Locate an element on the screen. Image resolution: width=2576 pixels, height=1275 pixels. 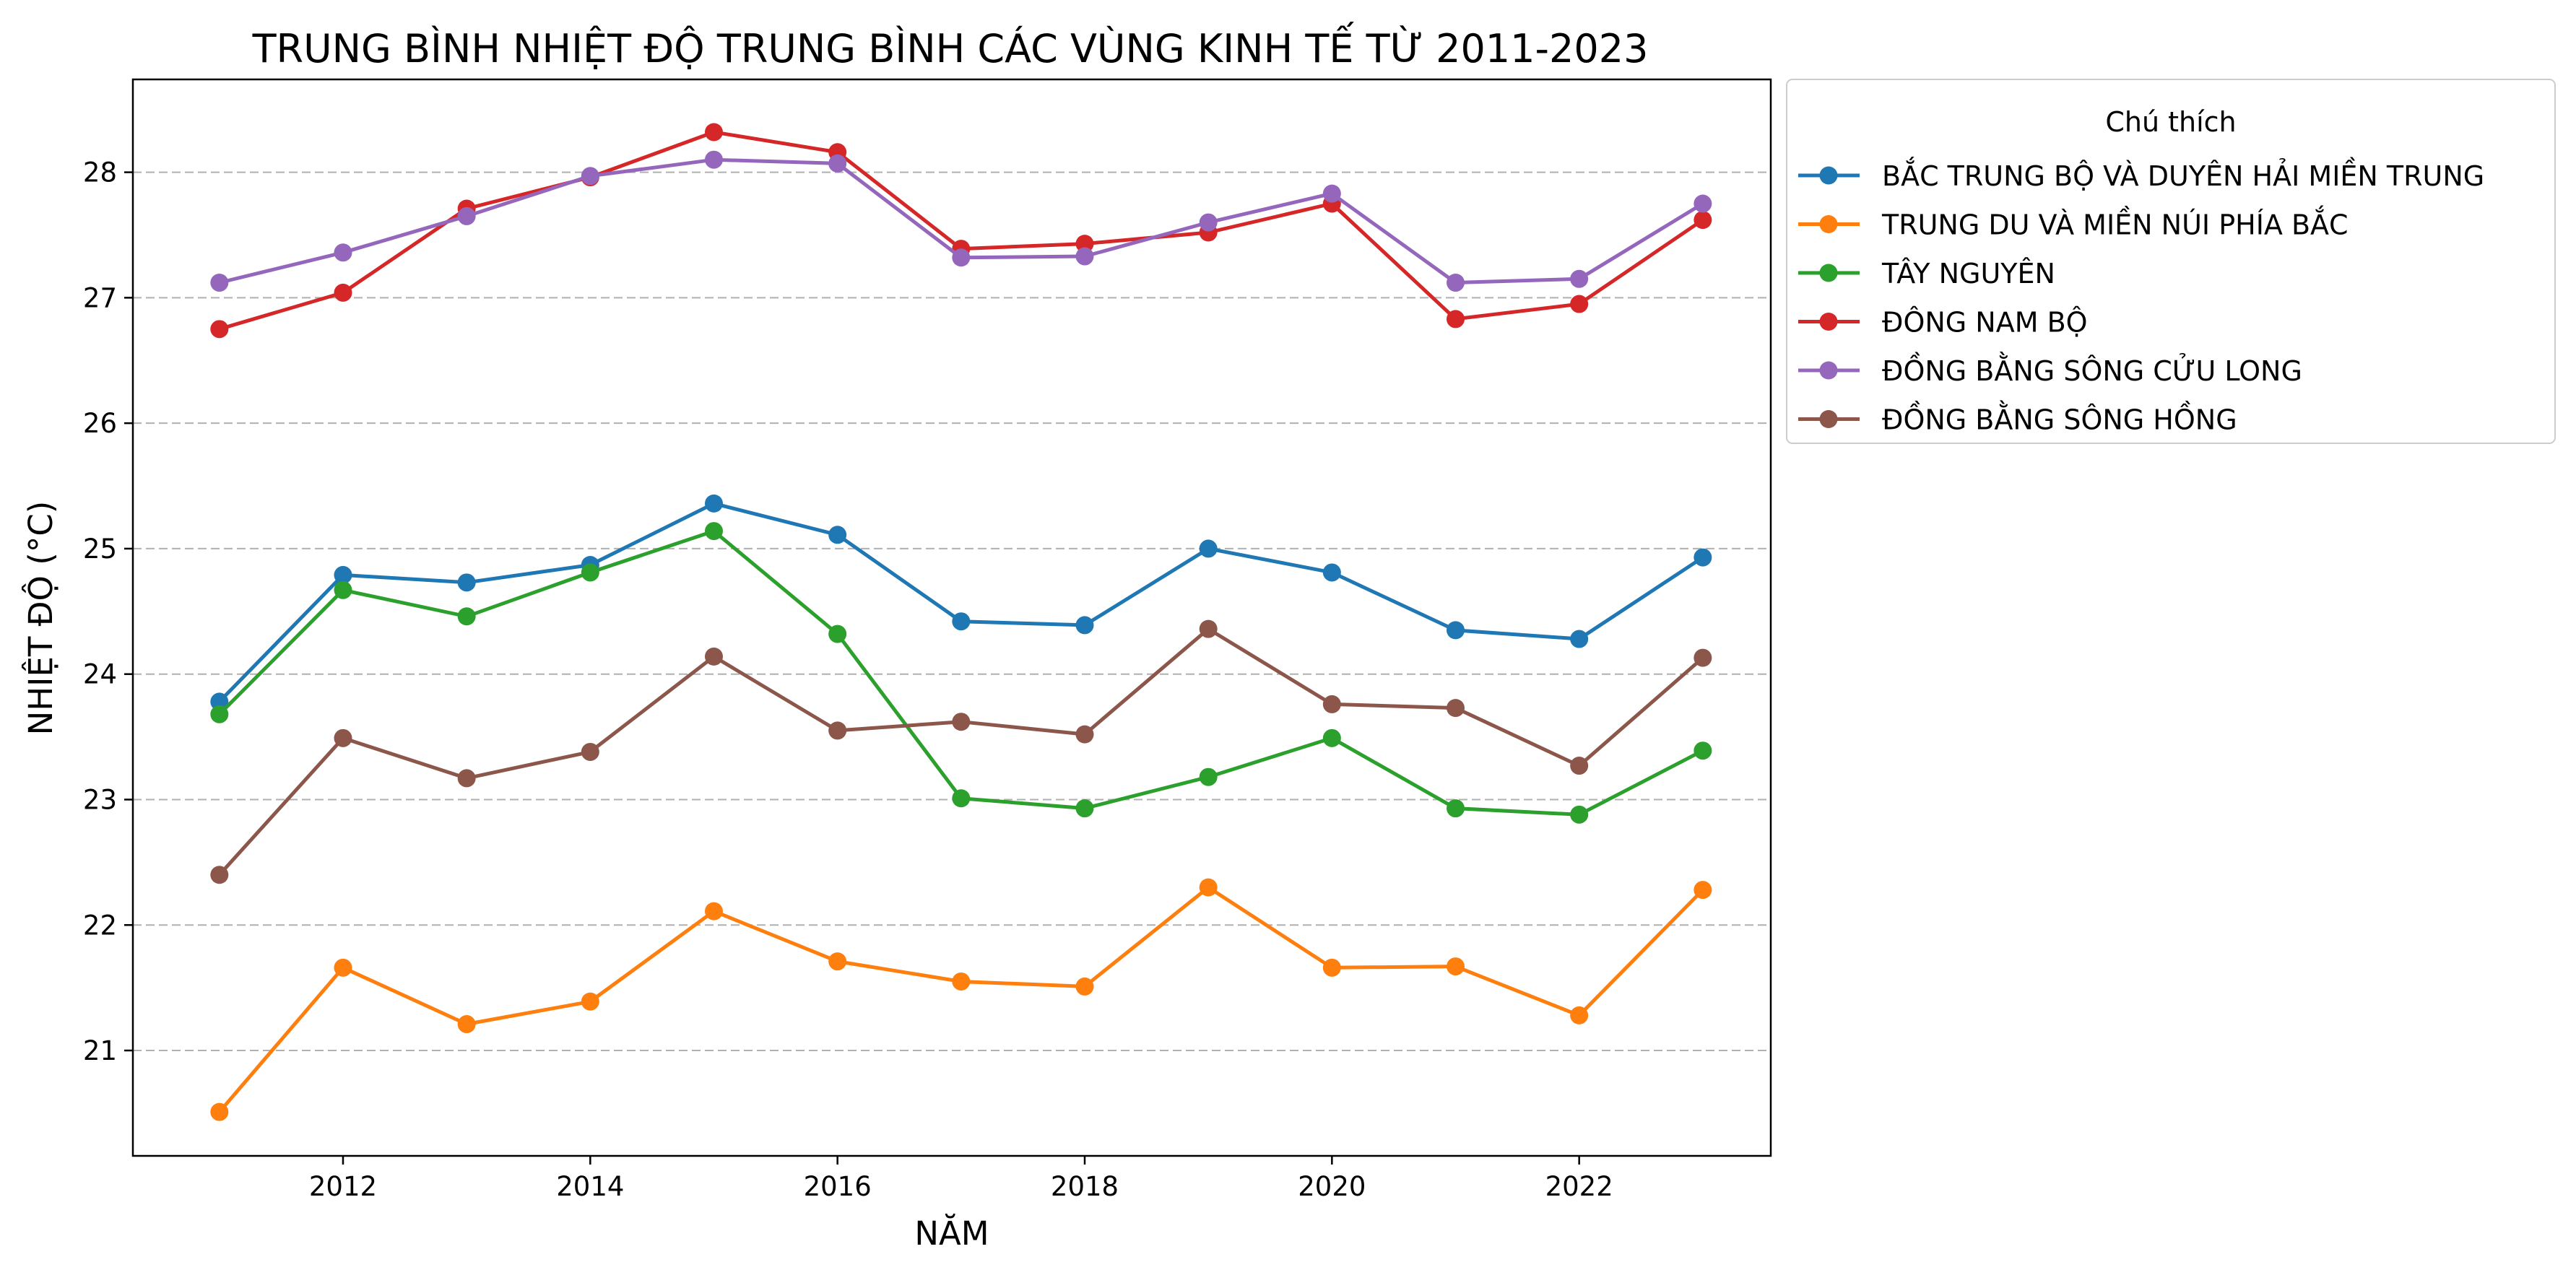
y-tick-label: 28 is located at coordinates (100, 172).